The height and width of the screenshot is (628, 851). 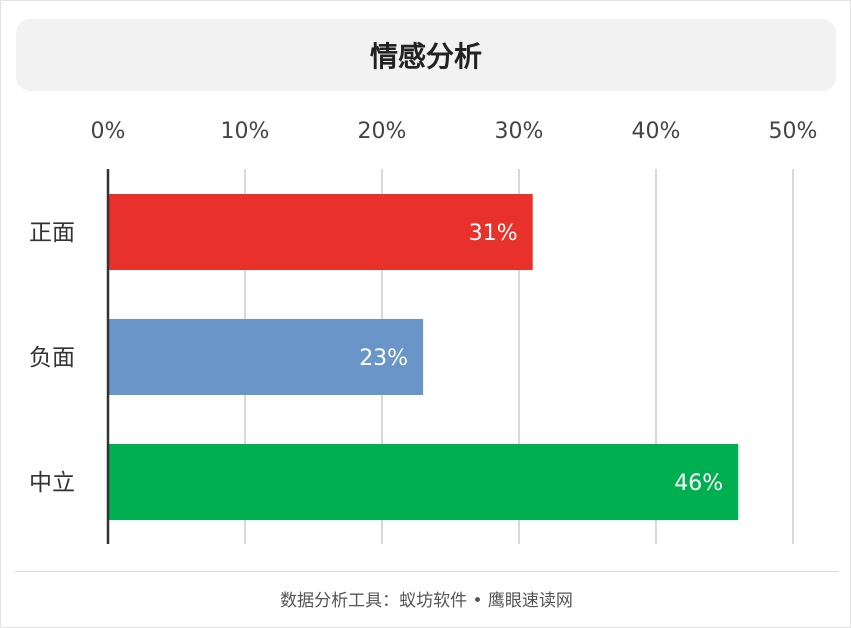 What do you see at coordinates (519, 131) in the screenshot?
I see `x-tick-label: 30%` at bounding box center [519, 131].